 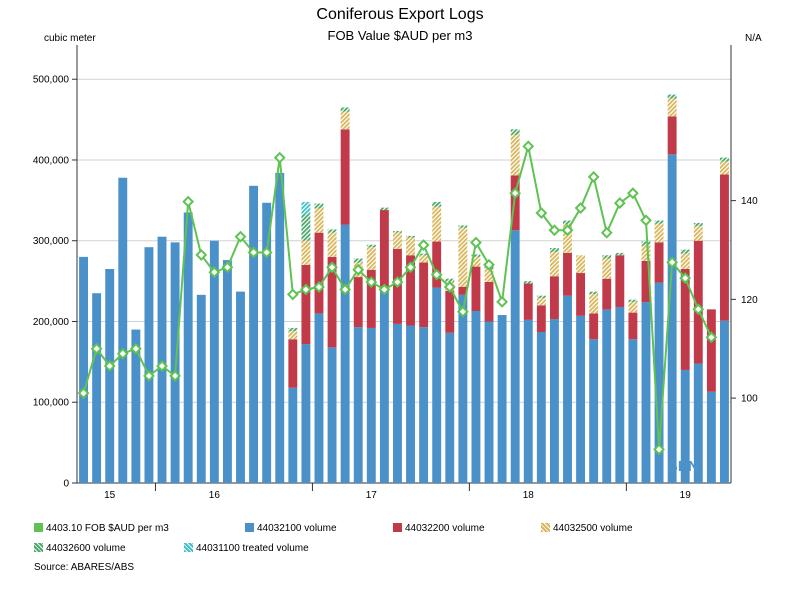 What do you see at coordinates (749, 399) in the screenshot?
I see `right-tick-label: 100` at bounding box center [749, 399].